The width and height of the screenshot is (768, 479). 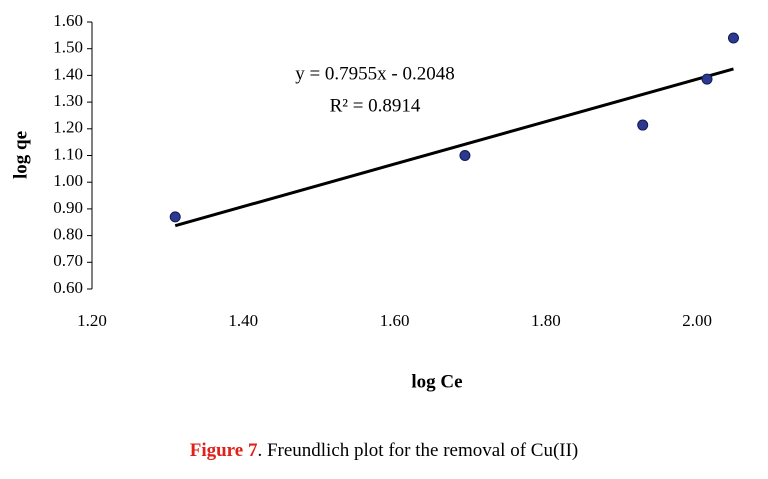 What do you see at coordinates (68, 127) in the screenshot?
I see `y-tick-label: 1.20` at bounding box center [68, 127].